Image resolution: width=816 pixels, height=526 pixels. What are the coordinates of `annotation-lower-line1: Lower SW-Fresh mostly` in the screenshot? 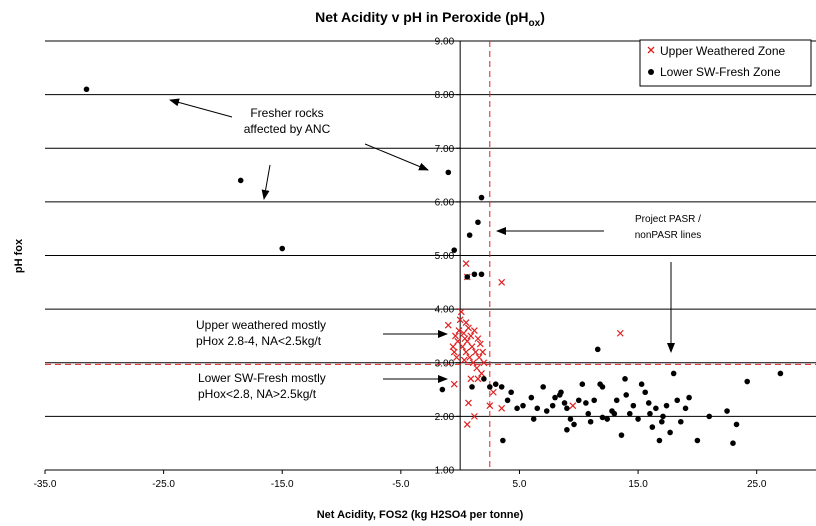 It's located at (262, 378).